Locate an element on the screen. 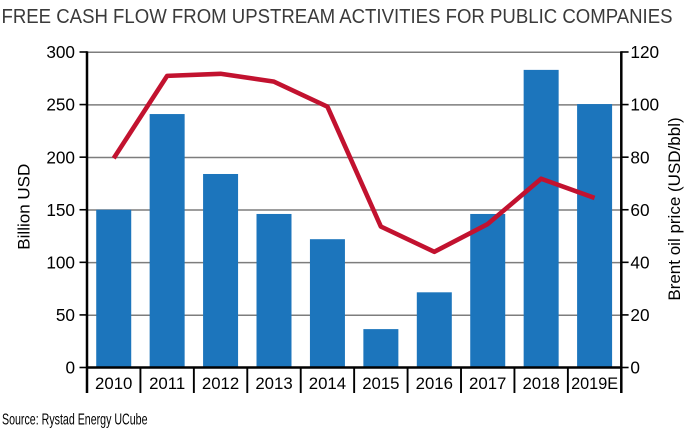  svg-text: 120 is located at coordinates (644, 52).